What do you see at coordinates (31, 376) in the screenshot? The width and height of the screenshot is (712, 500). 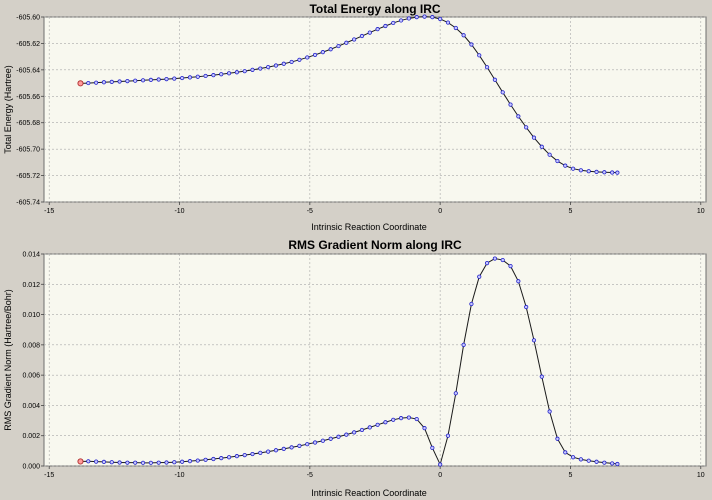 I see `gradient-y-tick-label: 0.006` at bounding box center [31, 376].